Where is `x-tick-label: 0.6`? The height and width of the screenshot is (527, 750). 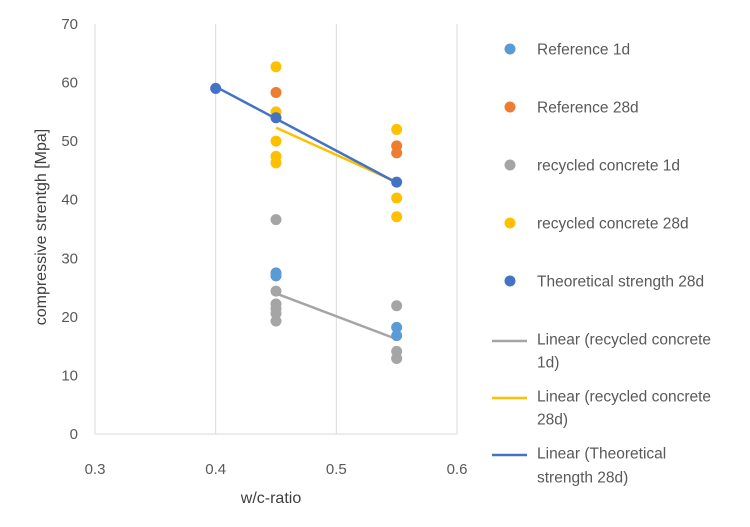
x-tick-label: 0.6 is located at coordinates (457, 469).